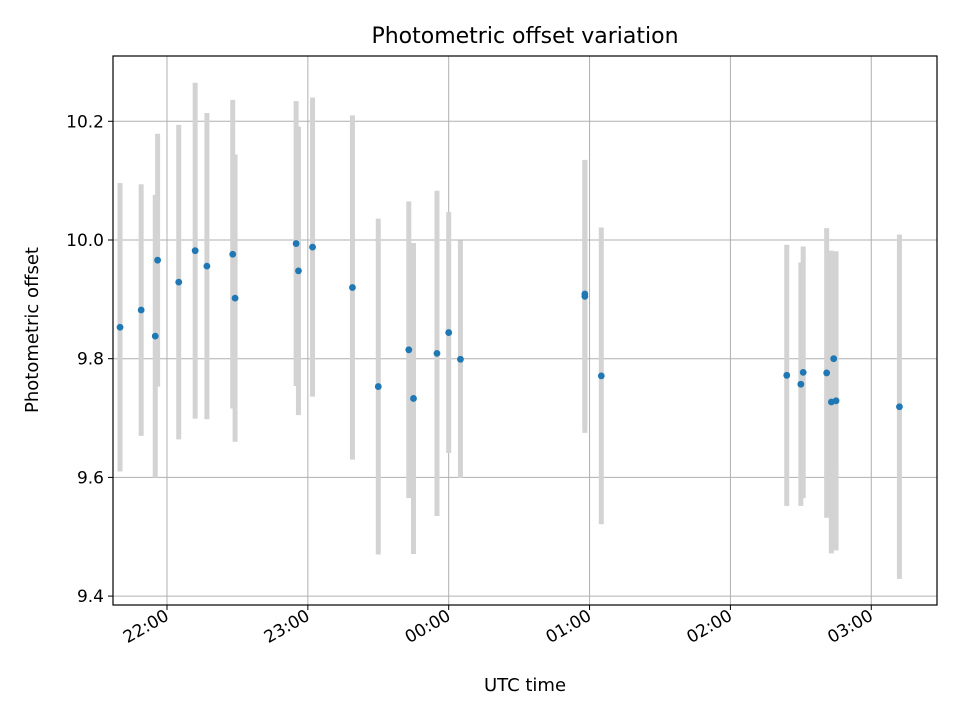  Describe the element at coordinates (90, 478) in the screenshot. I see `y-tick-label: 9.6` at that location.